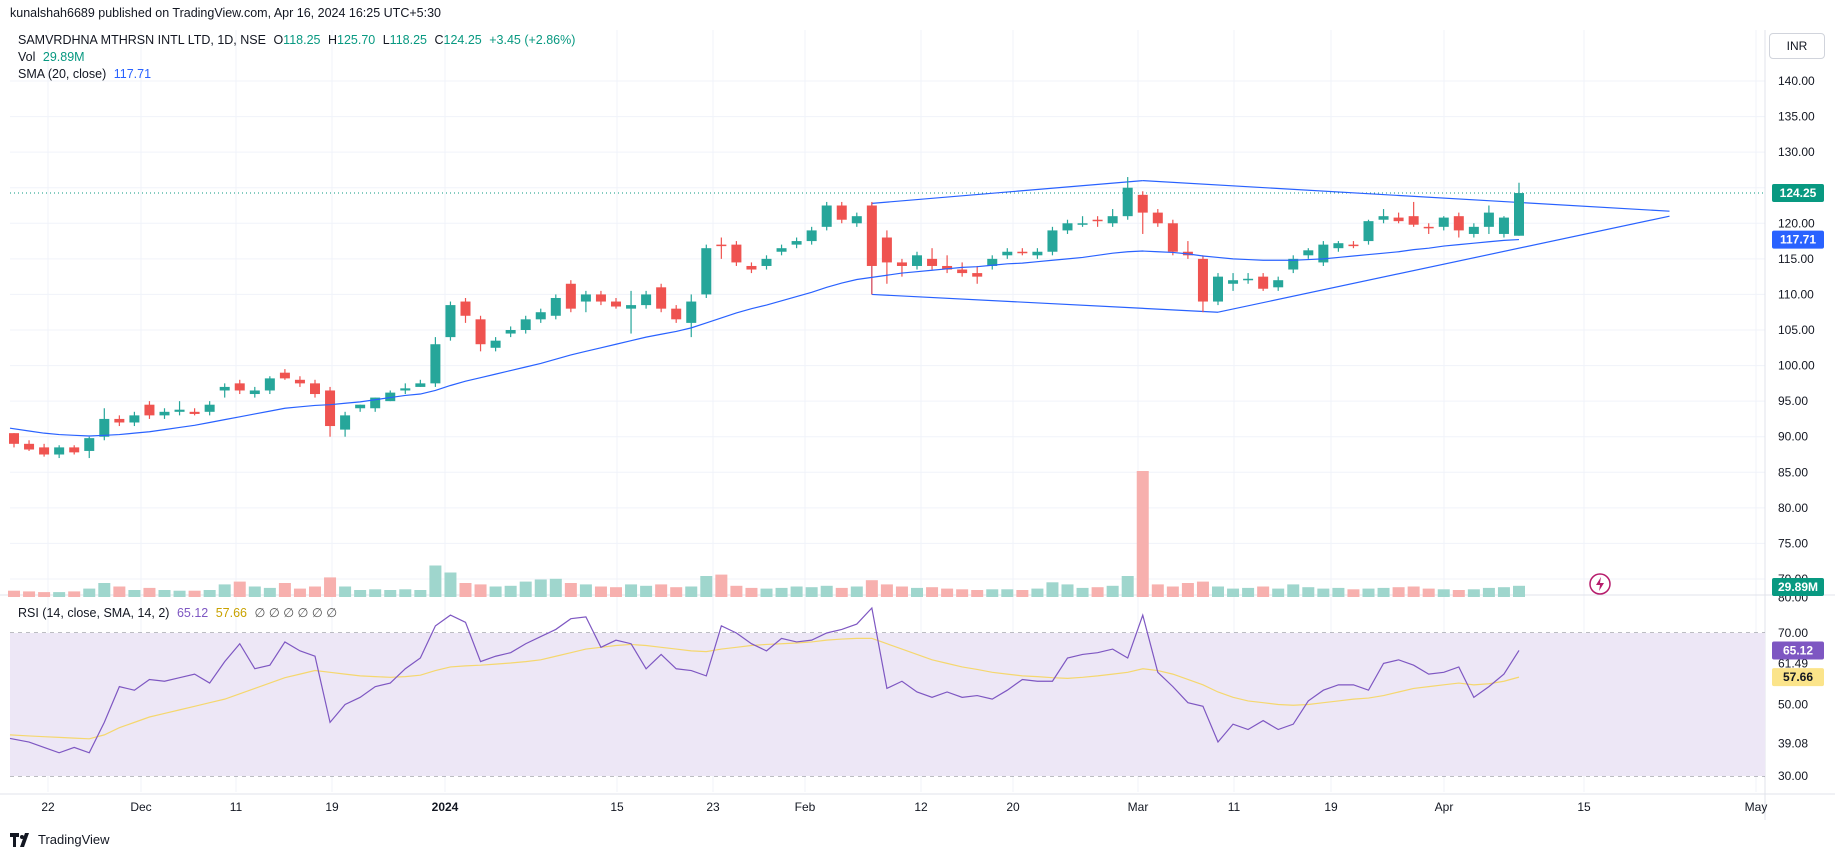  Describe the element at coordinates (1796, 81) in the screenshot. I see `price-tick-label: 140.00` at that location.